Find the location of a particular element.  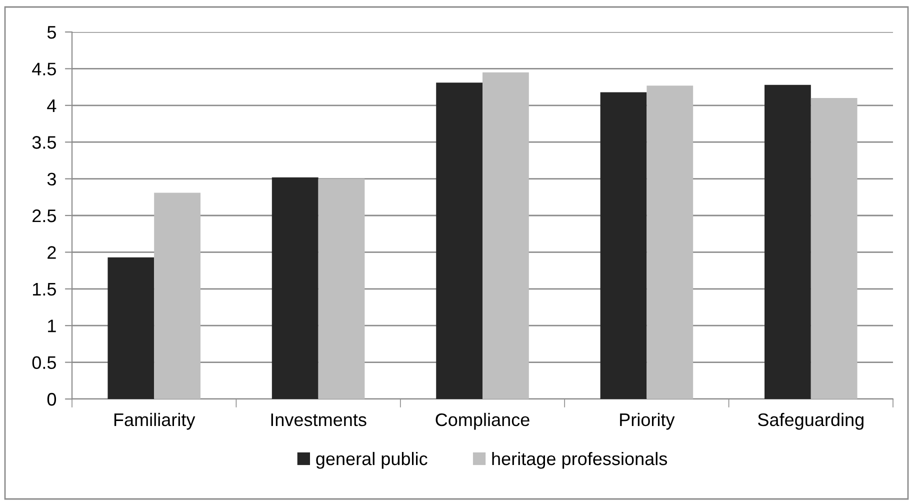

y-tick-label: 3.5 is located at coordinates (44, 142).